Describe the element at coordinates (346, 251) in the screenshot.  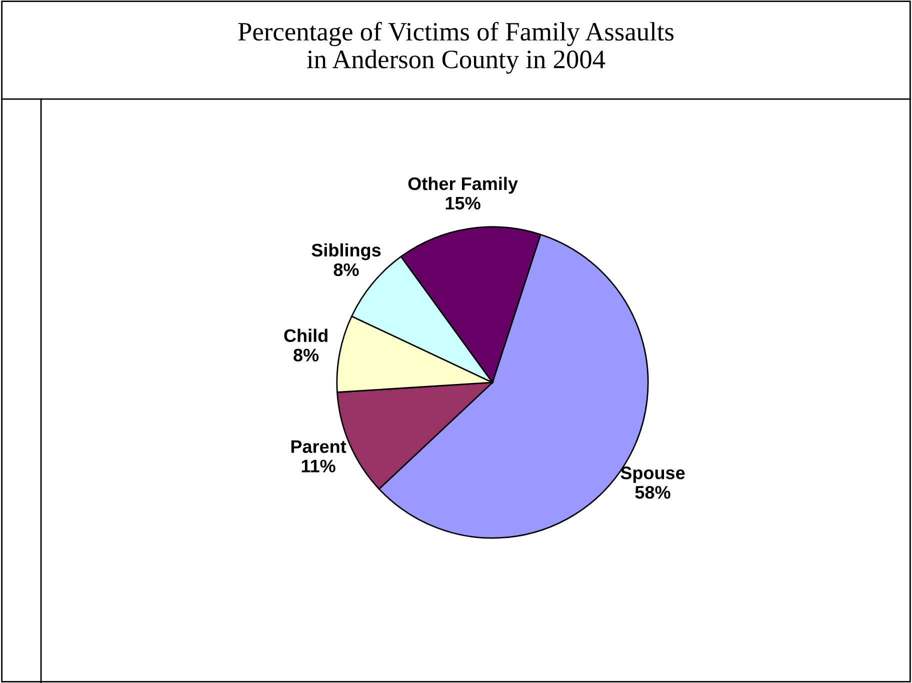
I see `slice-label: Siblings` at that location.